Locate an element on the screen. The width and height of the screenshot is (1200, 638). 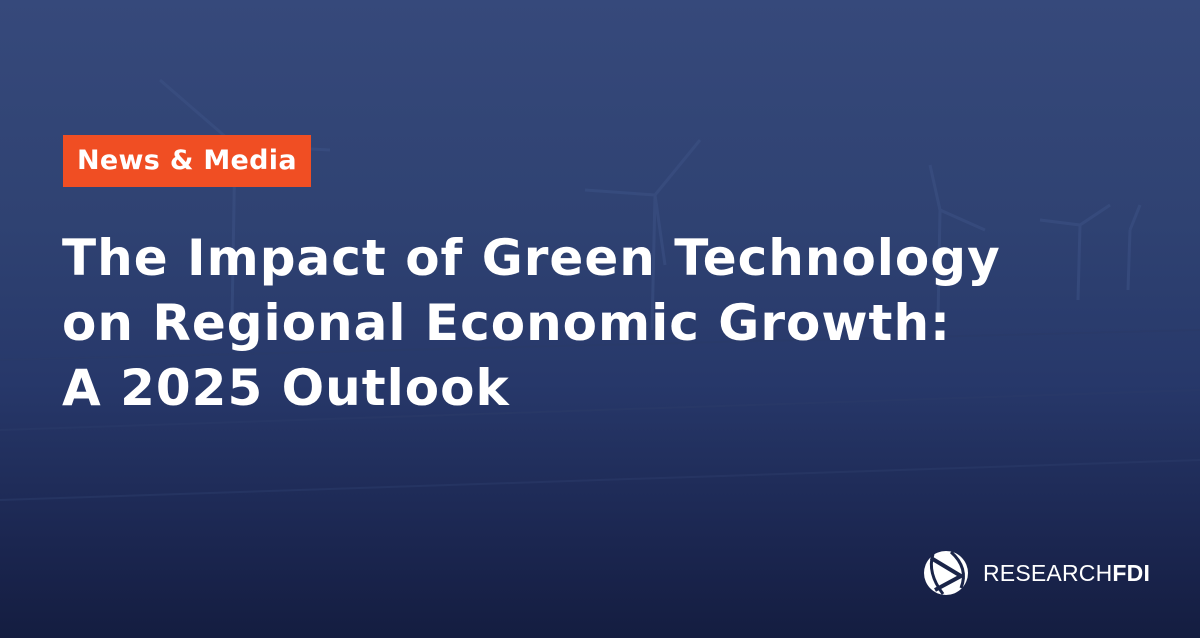
title-line-3: A 2025 Outlook is located at coordinates (286, 388).